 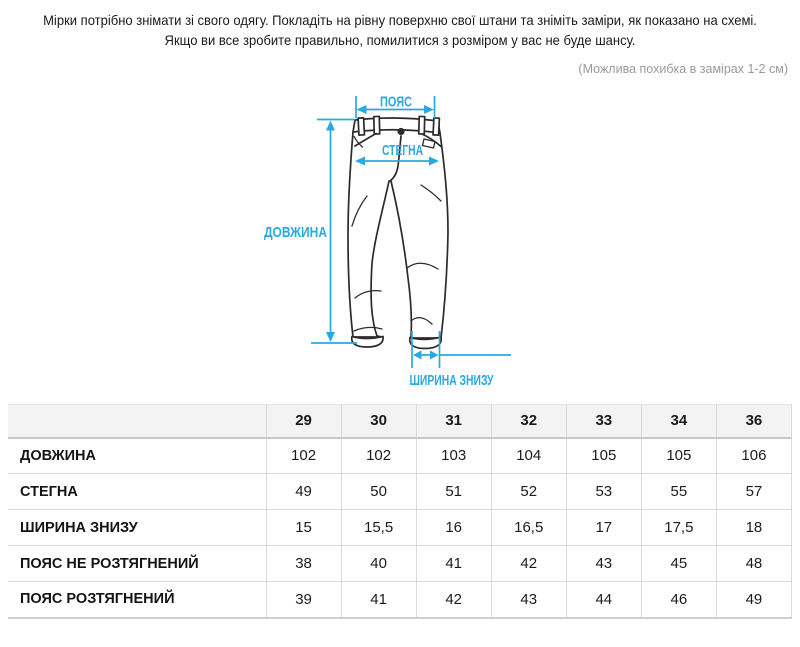 I want to click on table-row: ШИРИНА ЗНИЗУ 15 15,5 16 16,5 17 17,5 18, so click(x=400, y=527).